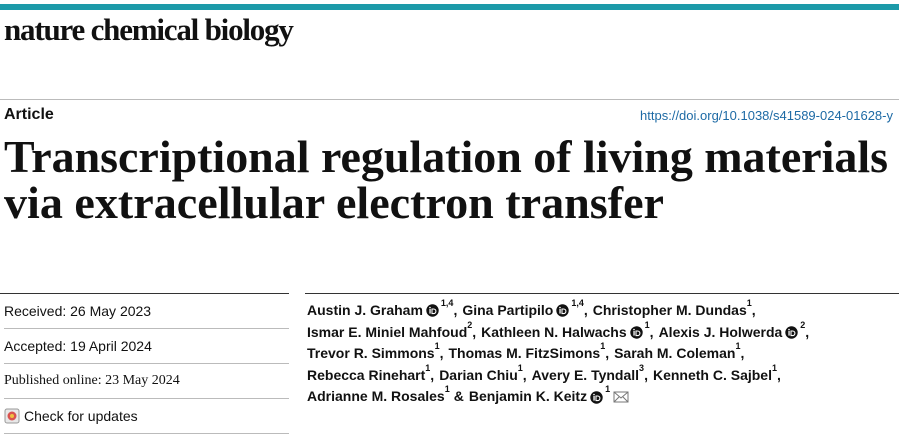 The image size is (899, 434). I want to click on accepted-date: Accepted: 19 April 2024, so click(146, 346).